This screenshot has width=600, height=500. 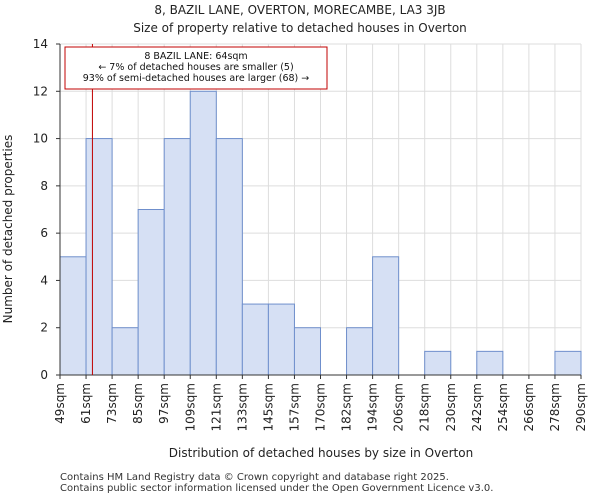 What do you see at coordinates (268, 407) in the screenshot?
I see `x-tick-label: 145sqm` at bounding box center [268, 407].